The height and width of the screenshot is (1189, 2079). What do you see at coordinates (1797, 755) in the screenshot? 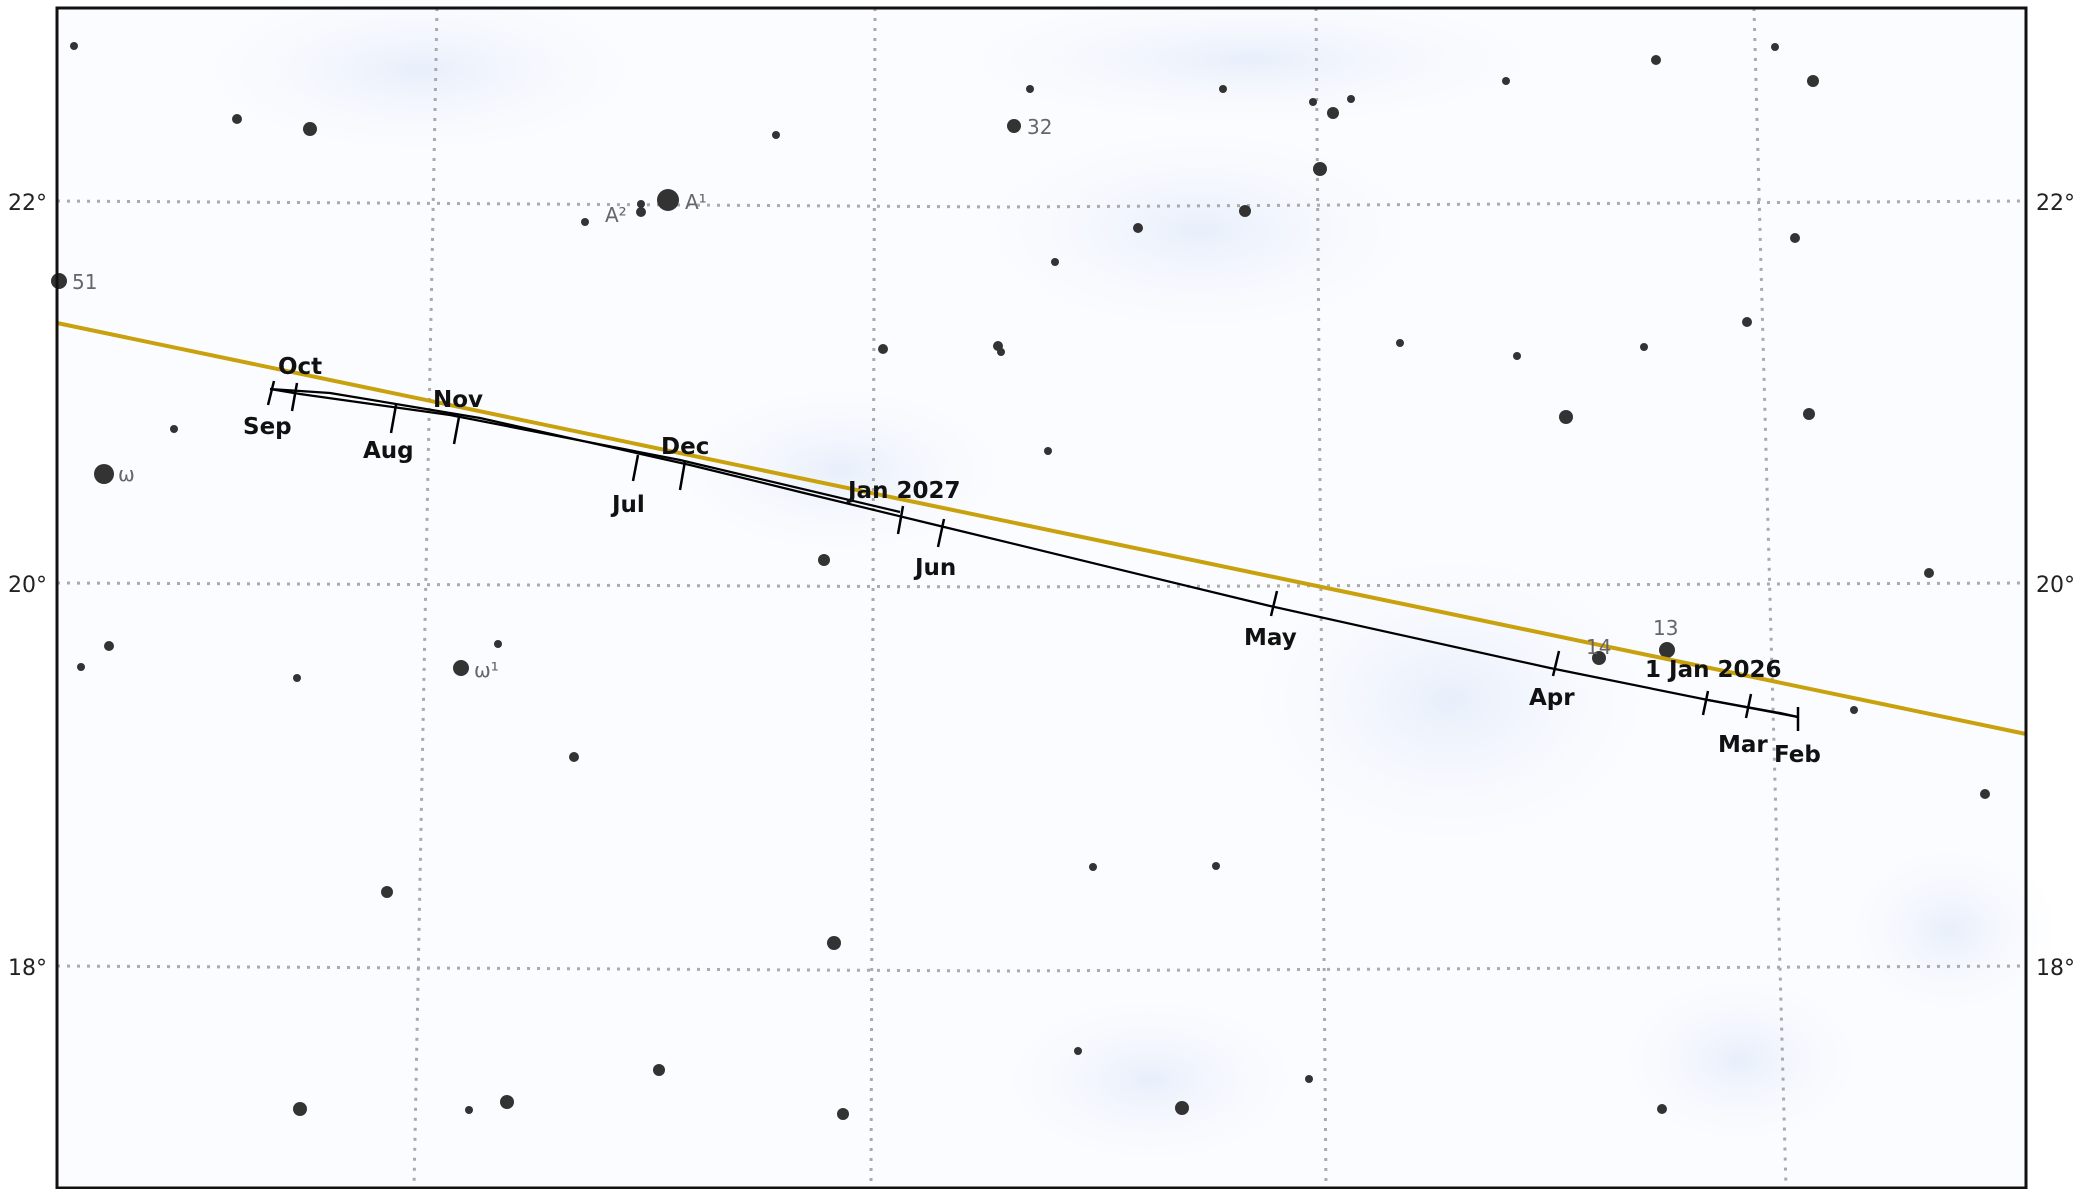
I see `month-label-feb: Feb` at bounding box center [1797, 755].